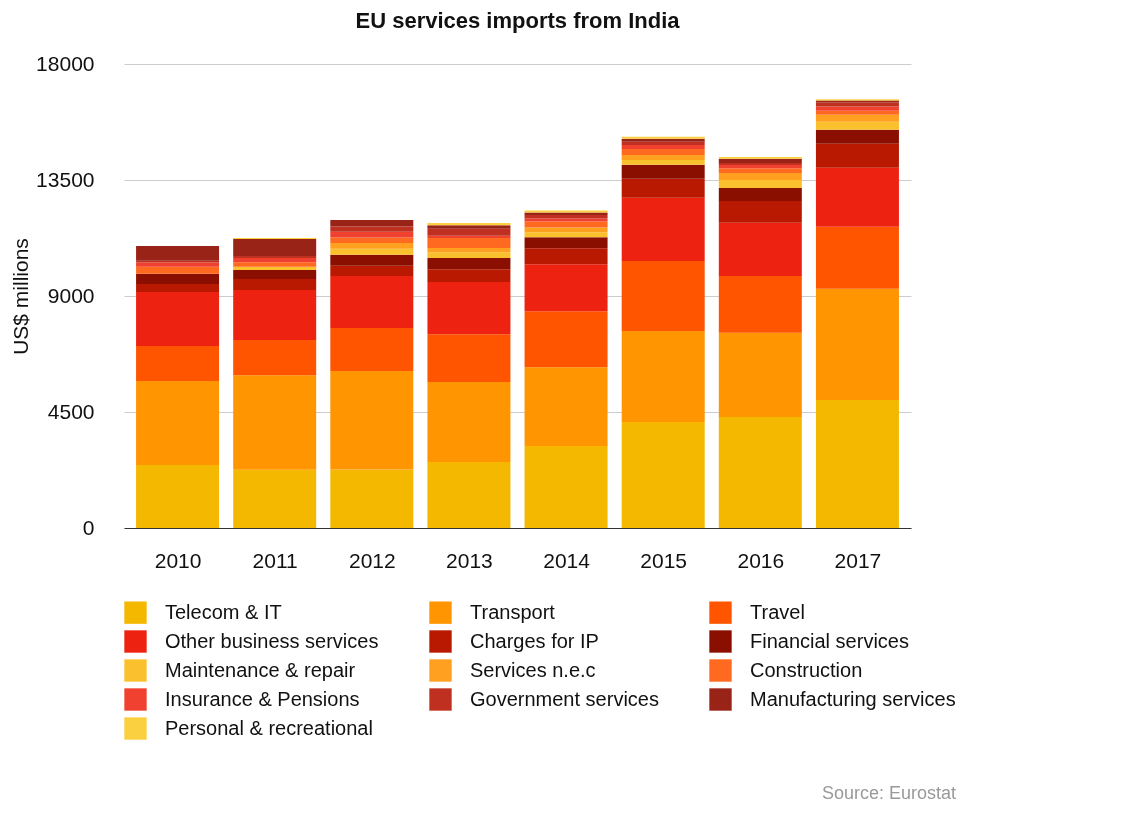 The width and height of the screenshot is (1132, 830). What do you see at coordinates (469, 560) in the screenshot?
I see `x-tick-label: 2013` at bounding box center [469, 560].